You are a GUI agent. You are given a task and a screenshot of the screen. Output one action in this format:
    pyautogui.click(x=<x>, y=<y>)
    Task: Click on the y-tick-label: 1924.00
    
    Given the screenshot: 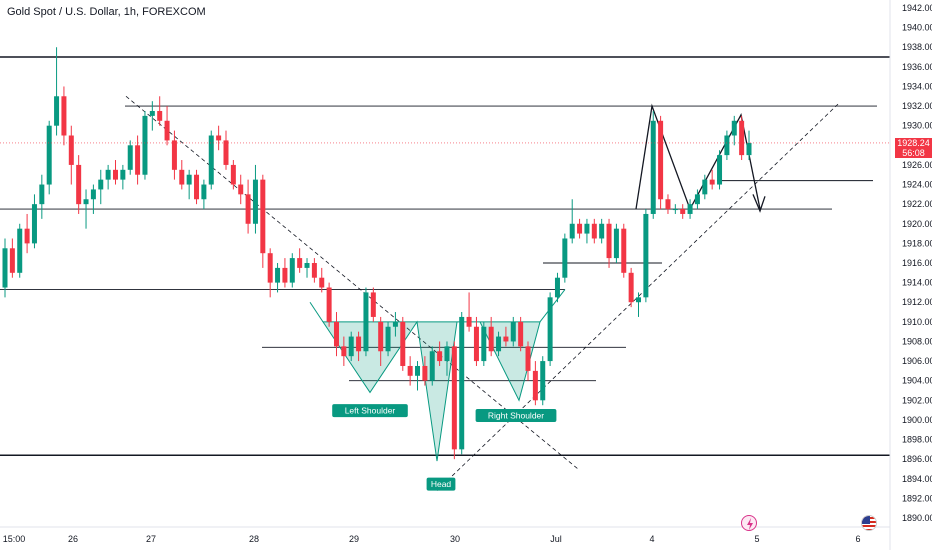 What is the action you would take?
    pyautogui.click(x=917, y=185)
    